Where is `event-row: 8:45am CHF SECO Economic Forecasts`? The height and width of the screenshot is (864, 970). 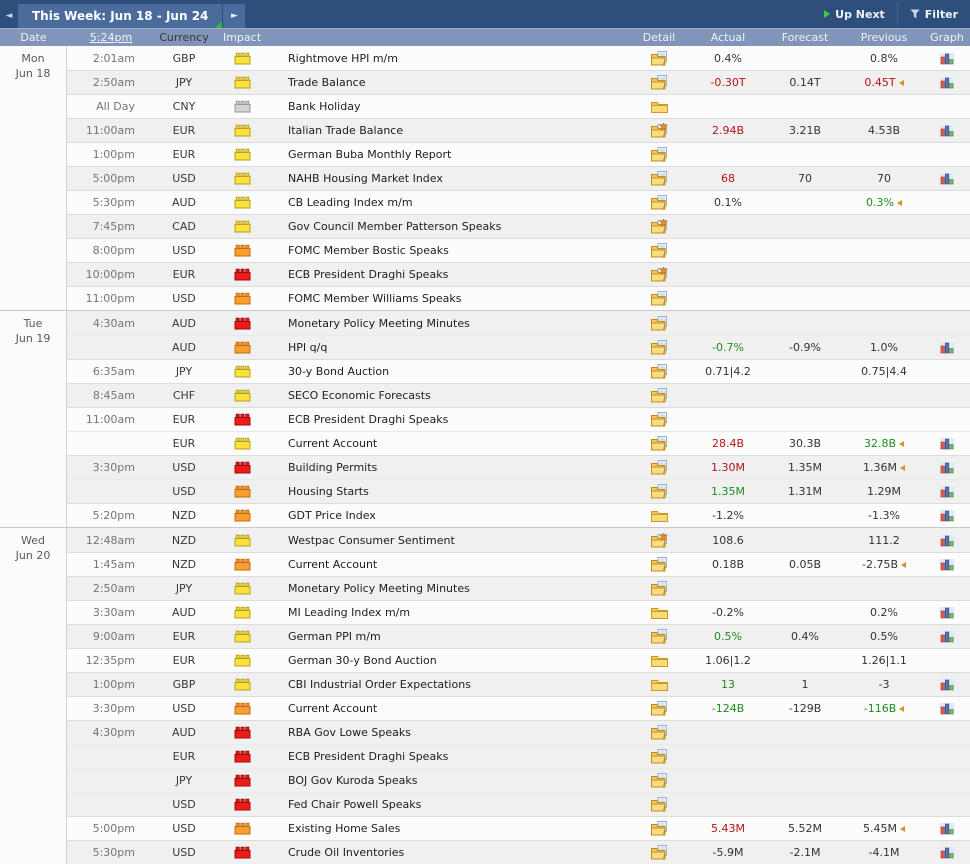 event-row: 8:45am CHF SECO Economic Forecasts is located at coordinates (518, 395).